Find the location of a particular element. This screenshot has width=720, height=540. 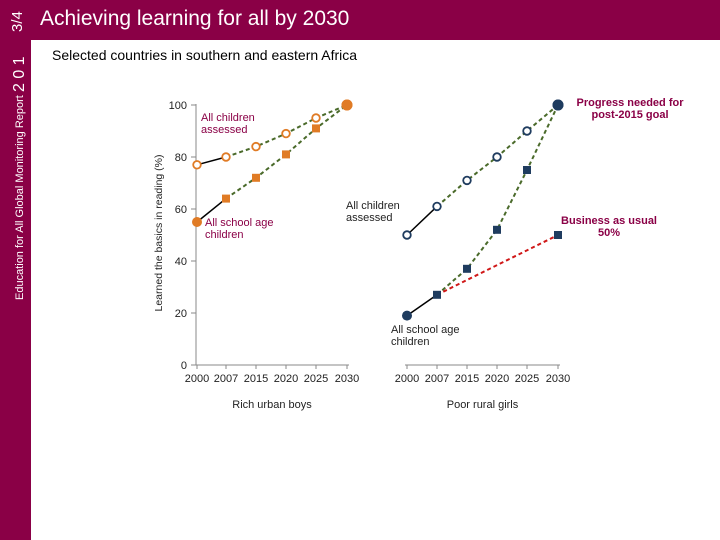

annotation-progress-needed-line: post-2015 goal is located at coordinates (629, 115).